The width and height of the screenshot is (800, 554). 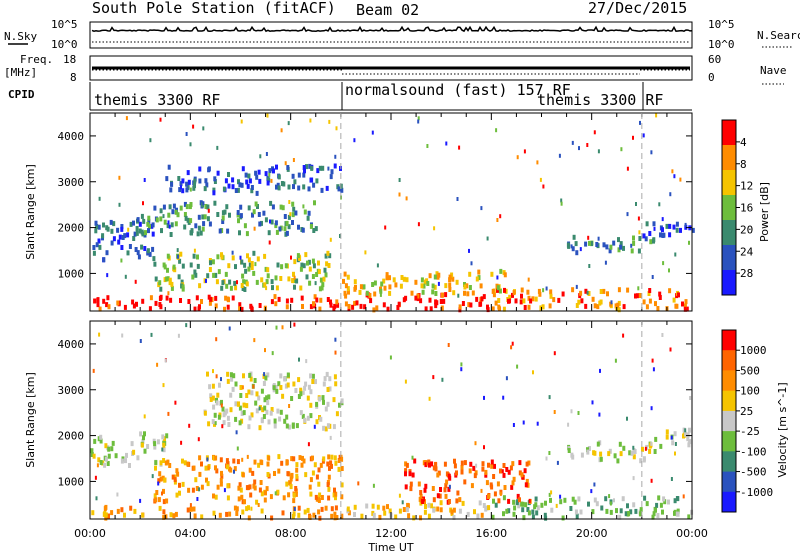 What do you see at coordinates (71, 228) in the screenshot?
I see `ytick-label: 2000` at bounding box center [71, 228].